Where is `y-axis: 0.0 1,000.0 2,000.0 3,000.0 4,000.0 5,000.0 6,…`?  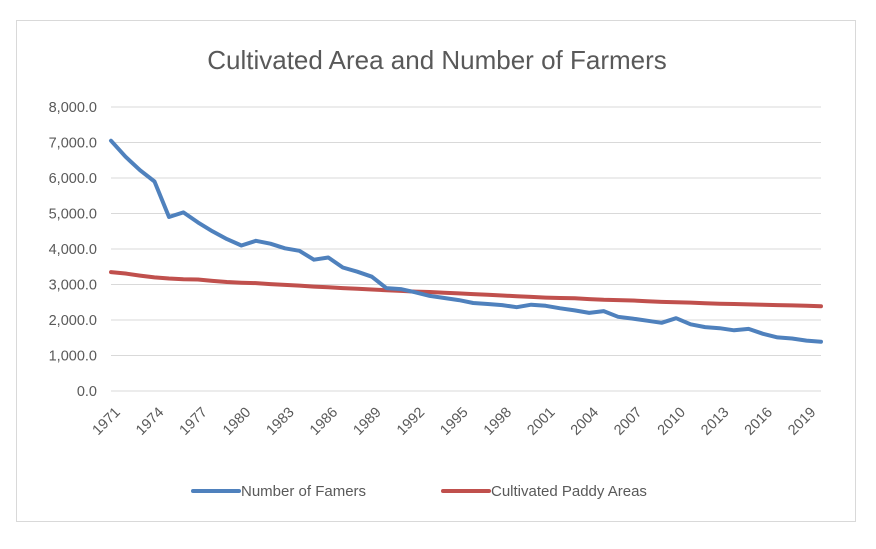
y-axis: 0.0 1,000.0 2,000.0 3,000.0 4,000.0 5,000.0 6,… is located at coordinates (73, 250).